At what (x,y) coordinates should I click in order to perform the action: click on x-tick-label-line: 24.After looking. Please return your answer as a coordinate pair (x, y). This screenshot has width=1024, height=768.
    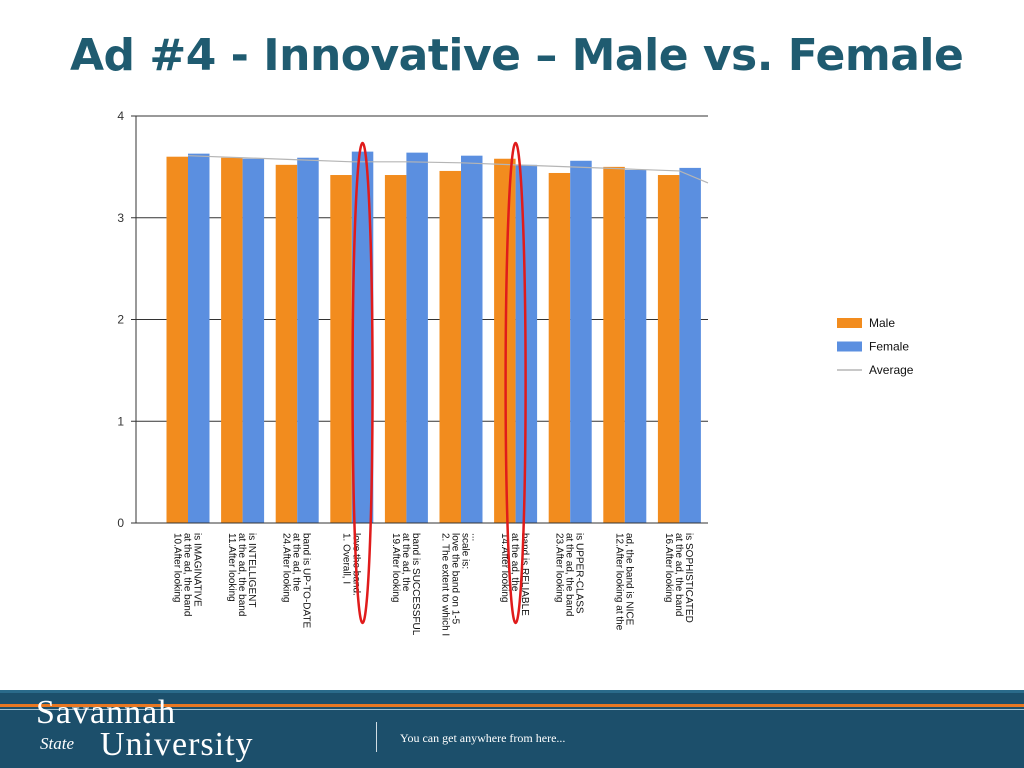
    Looking at the image, I should click on (286, 568).